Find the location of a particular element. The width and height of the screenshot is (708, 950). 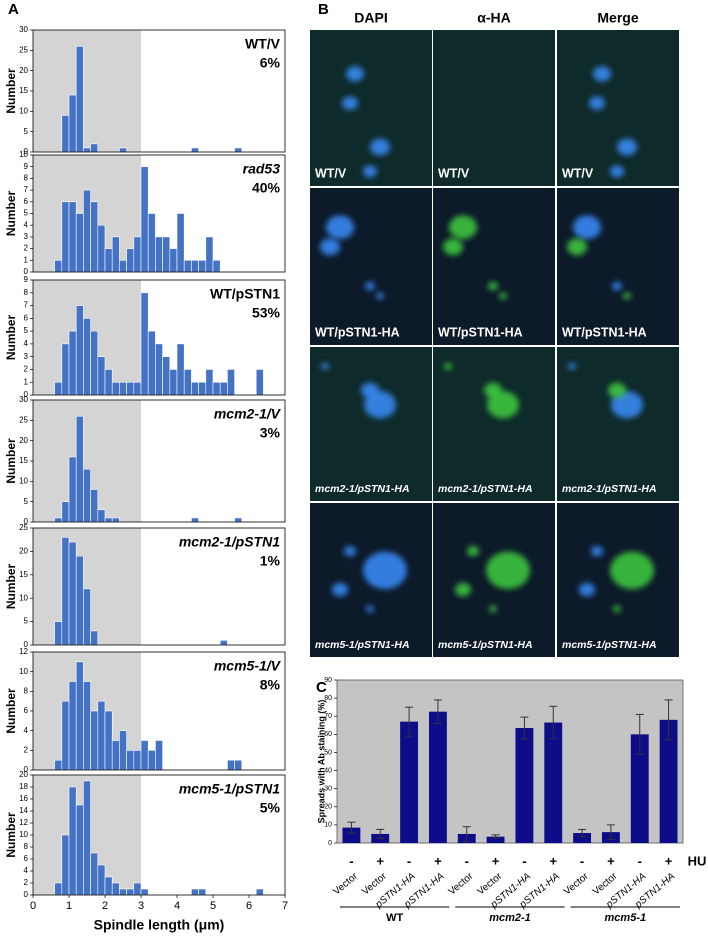

hu-label: + is located at coordinates (611, 860).